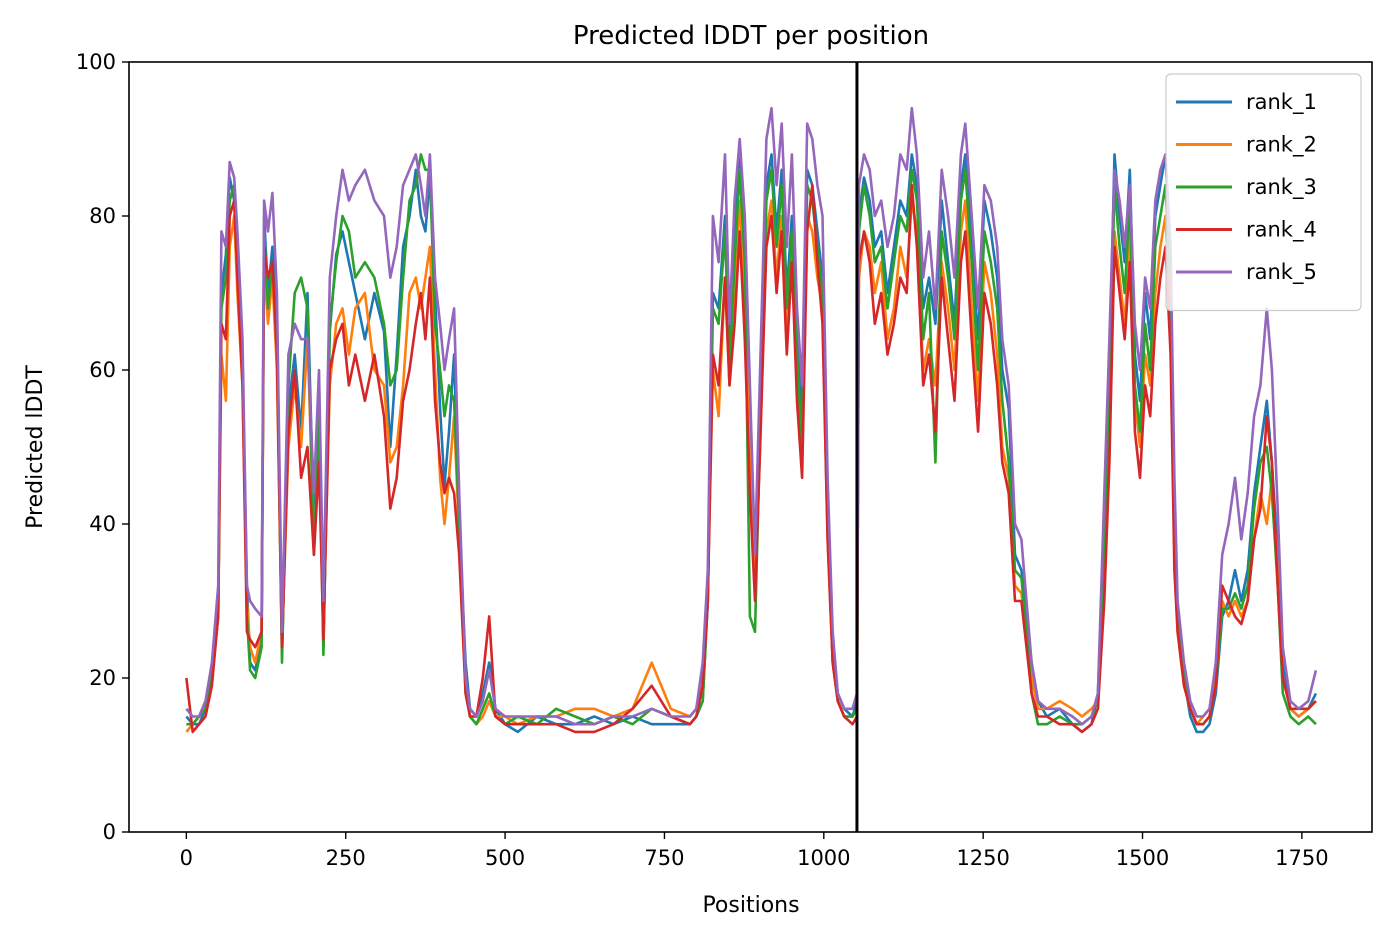  What do you see at coordinates (1281, 187) in the screenshot?
I see `legend-label-rank_3: rank_3` at bounding box center [1281, 187].